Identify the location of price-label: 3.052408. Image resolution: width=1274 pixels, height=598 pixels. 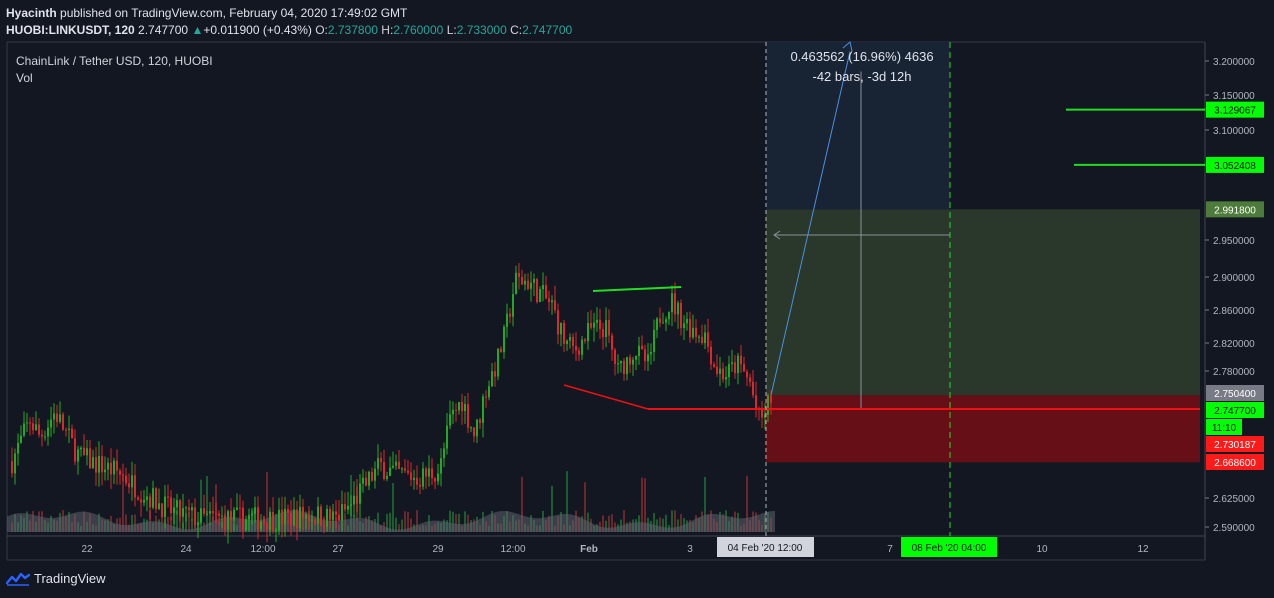
(1235, 166).